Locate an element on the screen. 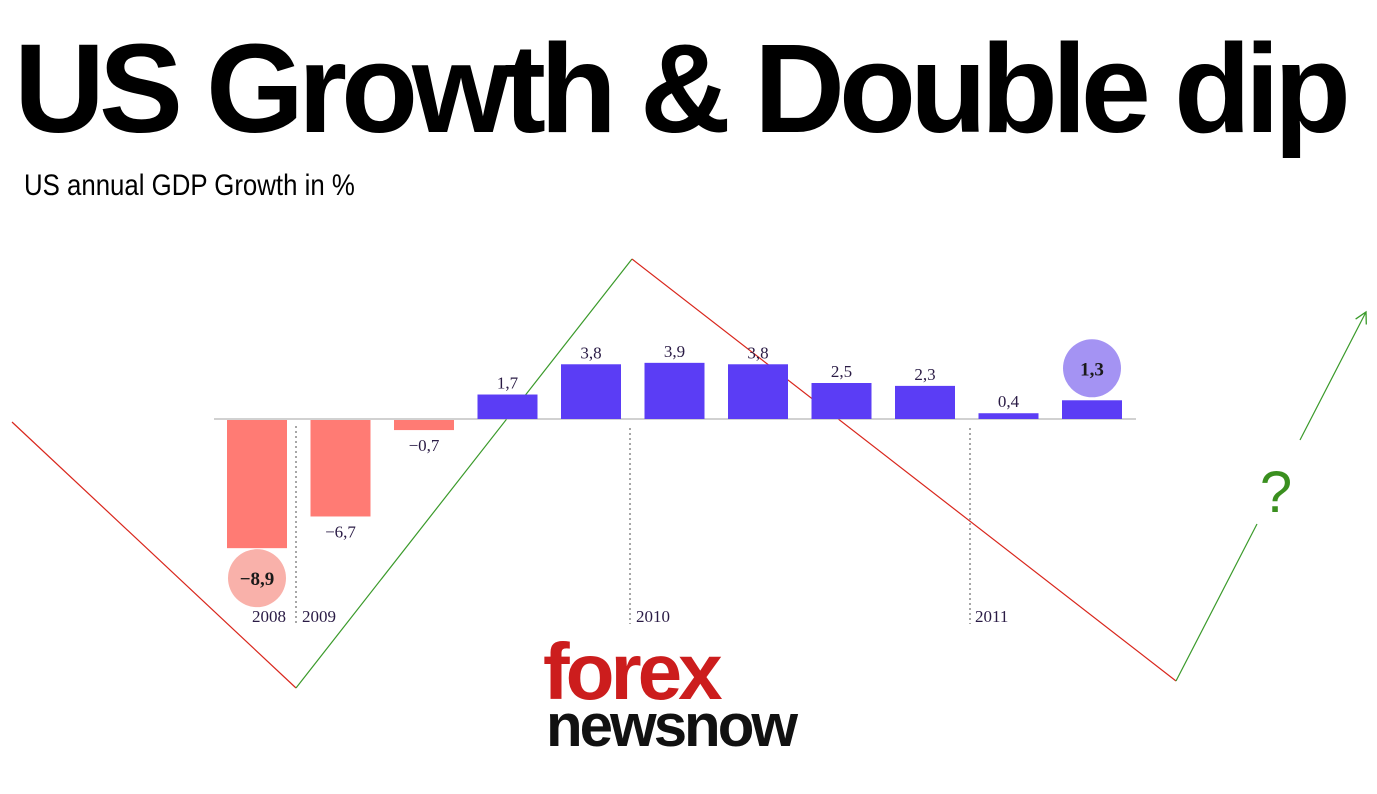 This screenshot has height=794, width=1377. value-label-0: −8,9 is located at coordinates (257, 579).